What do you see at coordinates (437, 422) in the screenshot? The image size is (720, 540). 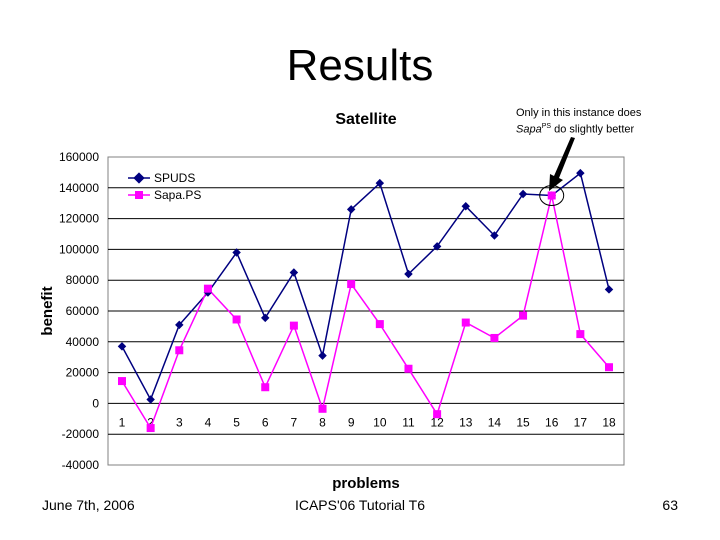 I see `x-tick-label: 12` at bounding box center [437, 422].